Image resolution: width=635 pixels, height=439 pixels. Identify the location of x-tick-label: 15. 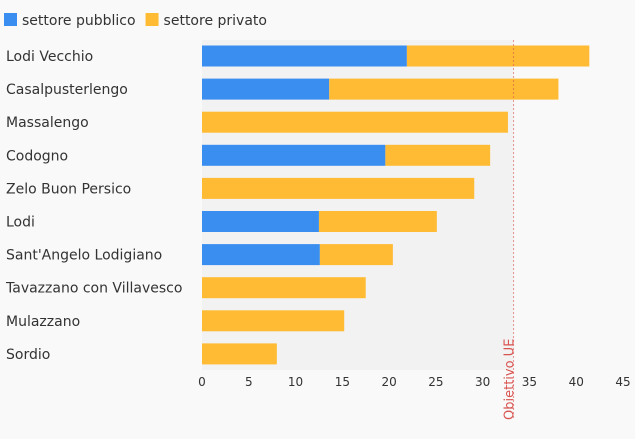
(342, 382).